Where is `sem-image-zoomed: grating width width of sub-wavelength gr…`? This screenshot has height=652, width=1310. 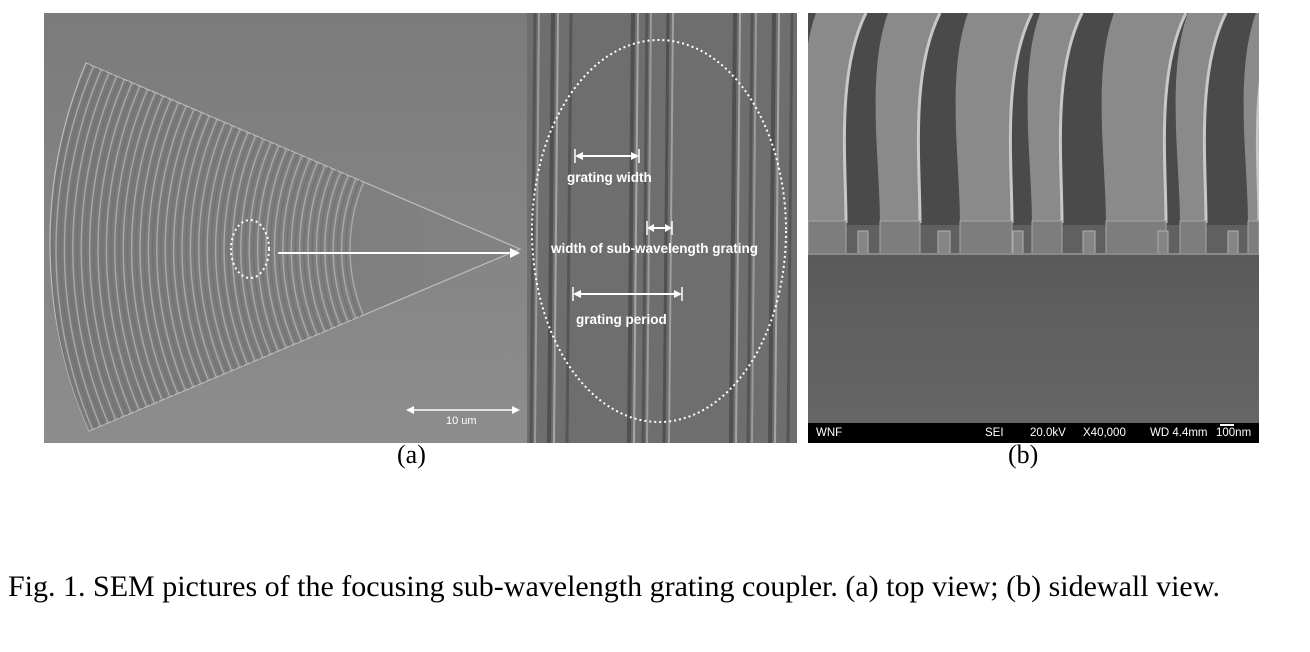
sem-image-zoomed: grating width width of sub-wavelength gr… is located at coordinates (662, 228).